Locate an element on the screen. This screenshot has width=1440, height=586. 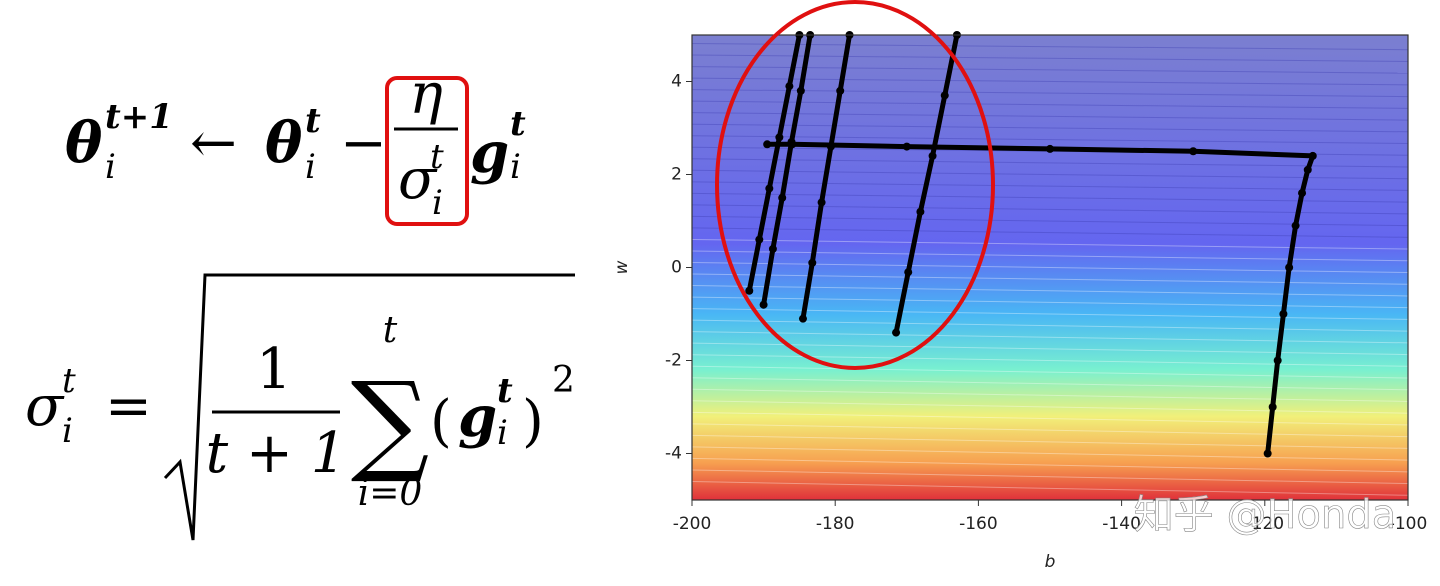
symbol: ( is located at coordinates (441, 421).